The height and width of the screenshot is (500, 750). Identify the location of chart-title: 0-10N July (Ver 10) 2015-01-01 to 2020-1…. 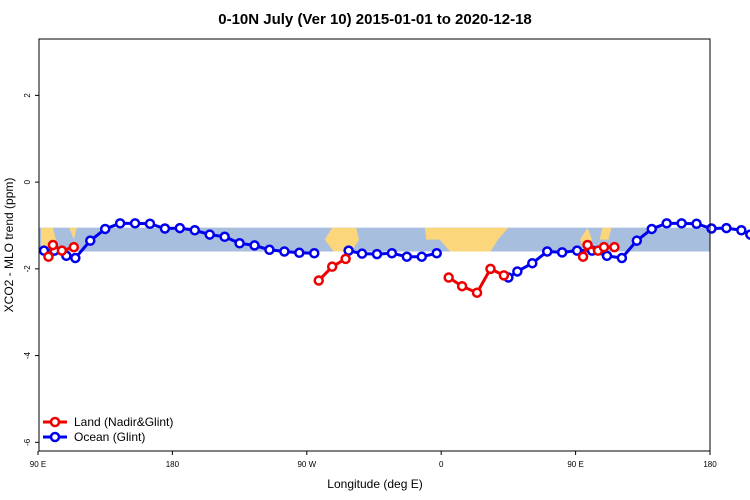
(375, 19).